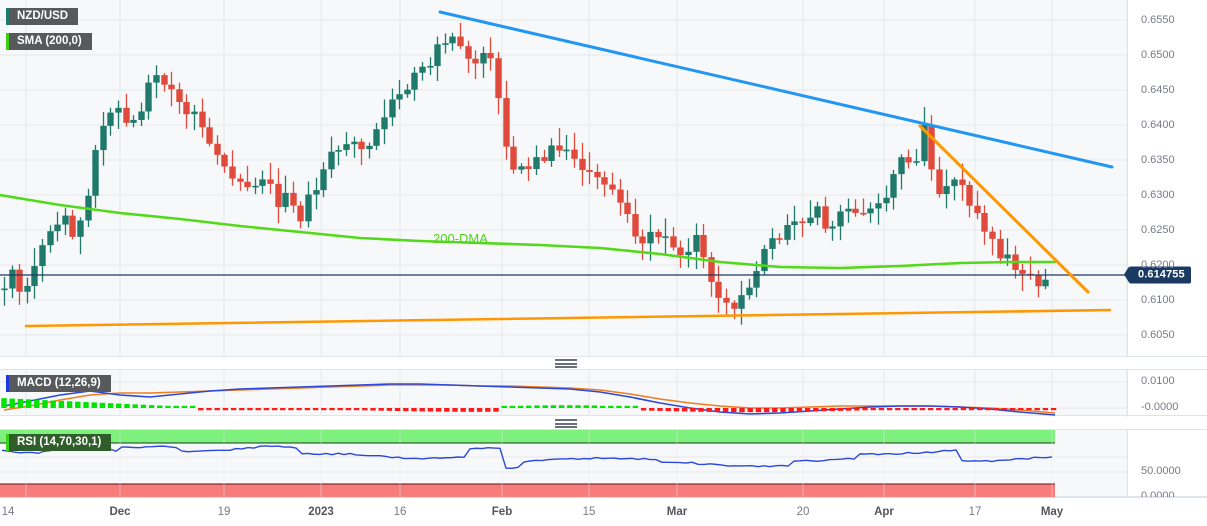  What do you see at coordinates (1158, 55) in the screenshot?
I see `price-axis-label: 0.6500` at bounding box center [1158, 55].